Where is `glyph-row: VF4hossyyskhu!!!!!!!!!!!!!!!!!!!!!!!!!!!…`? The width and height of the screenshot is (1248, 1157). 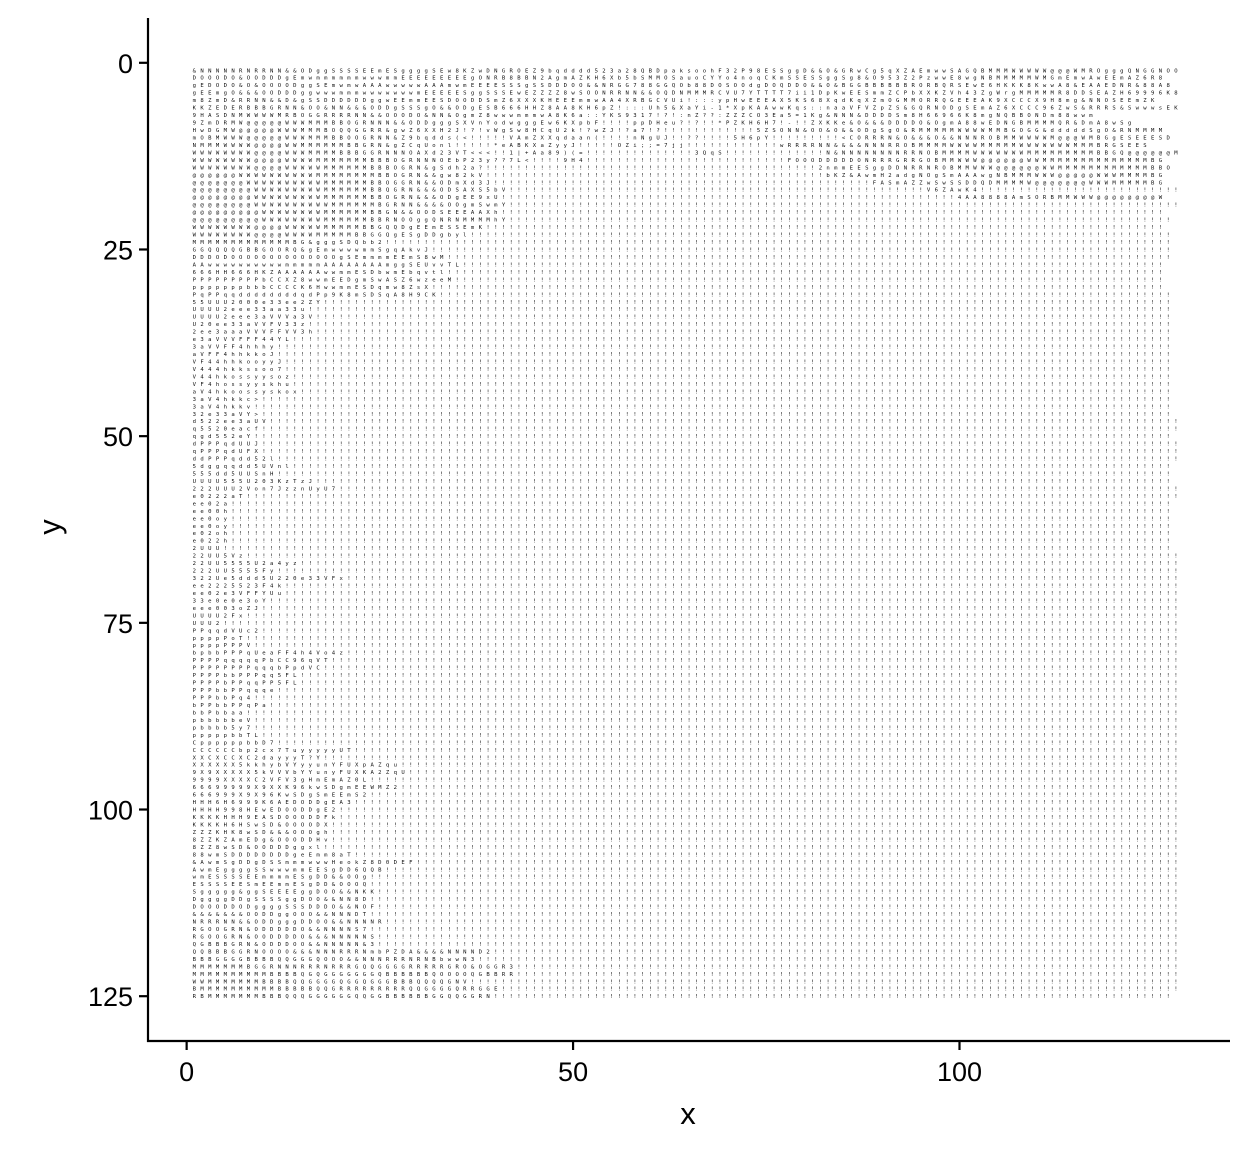 glyph-row: VF4hossyyskhu!!!!!!!!!!!!!!!!!!!!!!!!!!!… is located at coordinates (681, 385).